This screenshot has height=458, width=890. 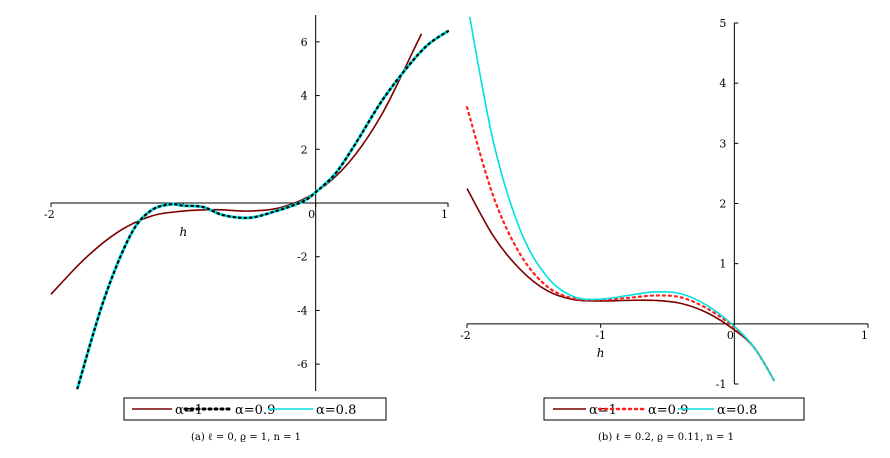 I want to click on y-tick-label: -4, so click(x=302, y=310).